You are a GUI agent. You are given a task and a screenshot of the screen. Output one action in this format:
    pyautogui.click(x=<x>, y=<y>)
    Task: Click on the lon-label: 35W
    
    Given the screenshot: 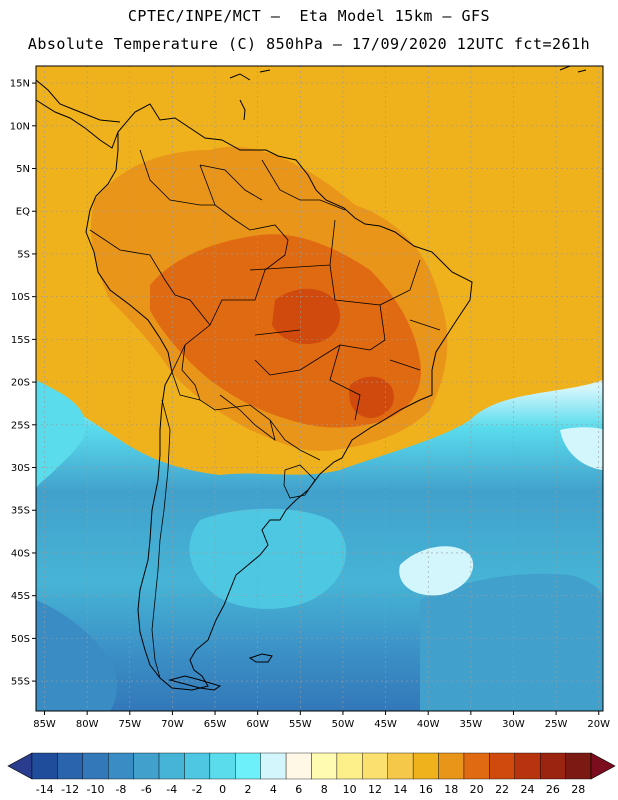 What is the action you would take?
    pyautogui.click(x=471, y=724)
    